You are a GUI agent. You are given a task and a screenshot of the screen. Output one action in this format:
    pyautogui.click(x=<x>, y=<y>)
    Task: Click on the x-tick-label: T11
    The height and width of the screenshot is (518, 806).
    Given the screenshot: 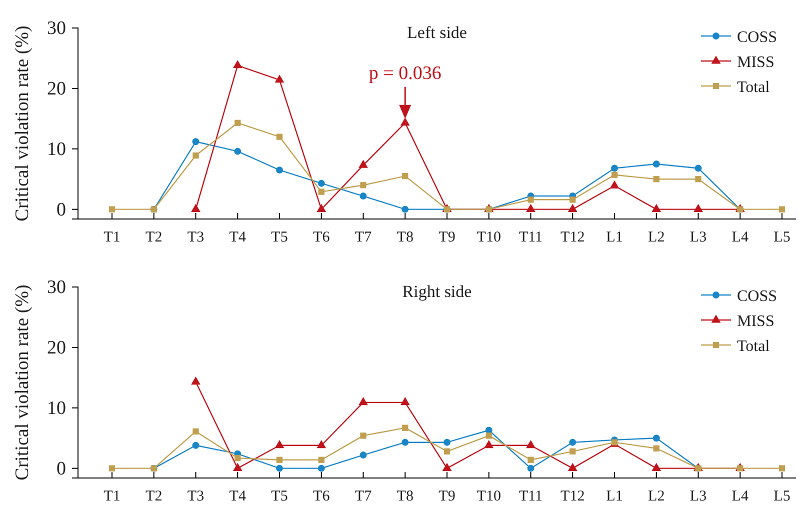 What is the action you would take?
    pyautogui.click(x=530, y=238)
    